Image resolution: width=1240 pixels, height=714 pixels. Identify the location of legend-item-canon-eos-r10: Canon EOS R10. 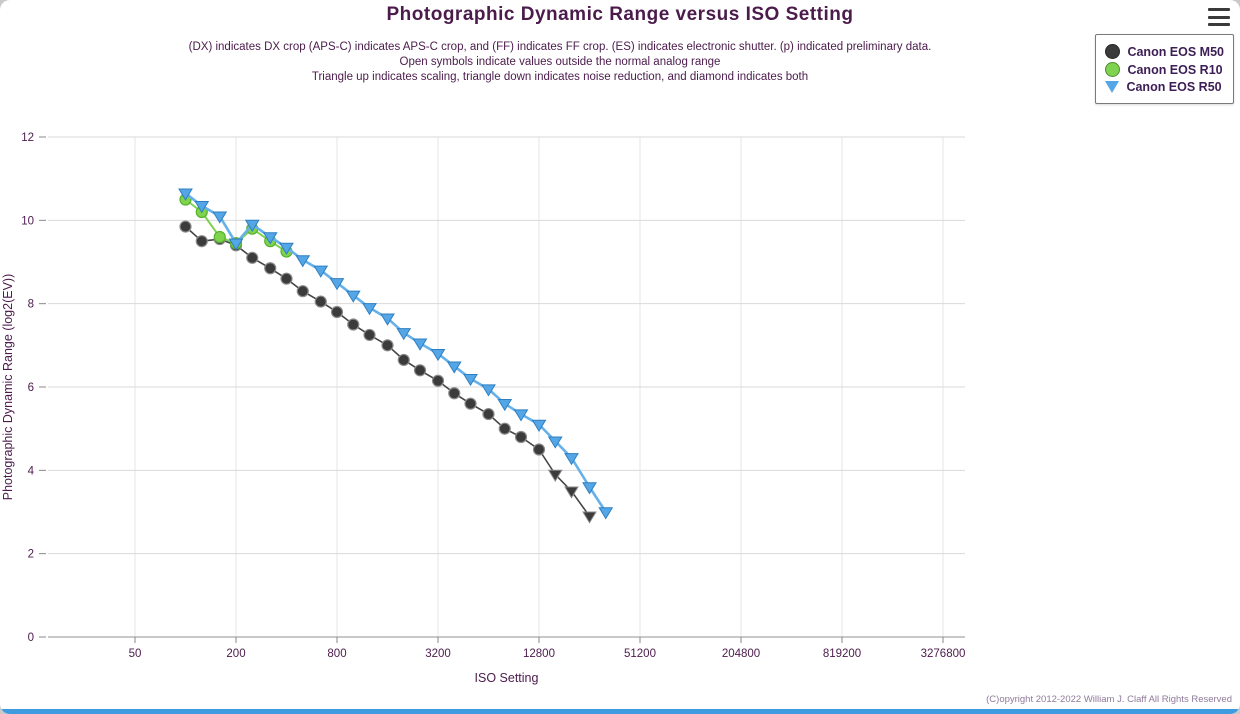
(1164, 69).